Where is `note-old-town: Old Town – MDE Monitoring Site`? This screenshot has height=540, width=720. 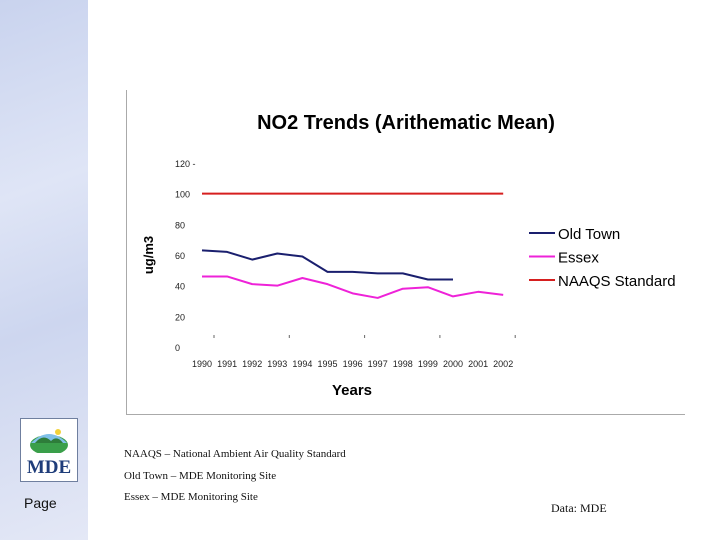 note-old-town: Old Town – MDE Monitoring Site is located at coordinates (200, 476).